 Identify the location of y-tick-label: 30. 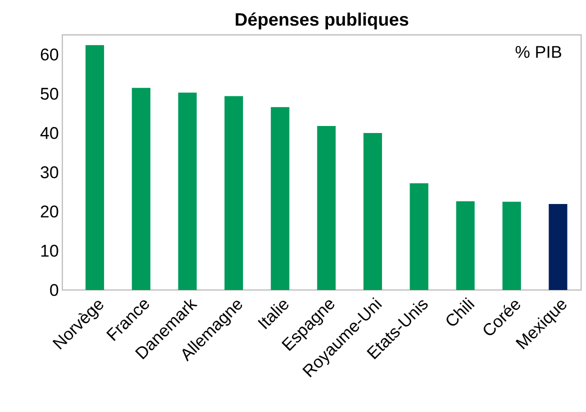
(49, 172).